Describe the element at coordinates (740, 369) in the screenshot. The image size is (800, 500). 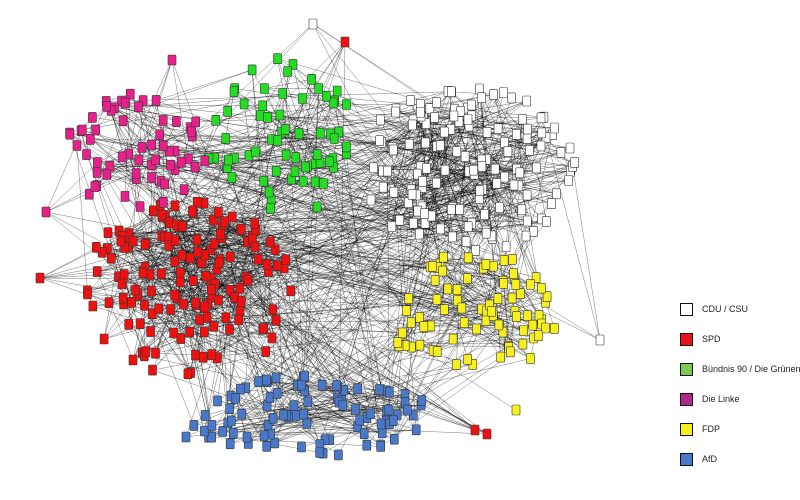
I see `legend-item-gruene: Bündnis 90 / Die Grünen` at that location.